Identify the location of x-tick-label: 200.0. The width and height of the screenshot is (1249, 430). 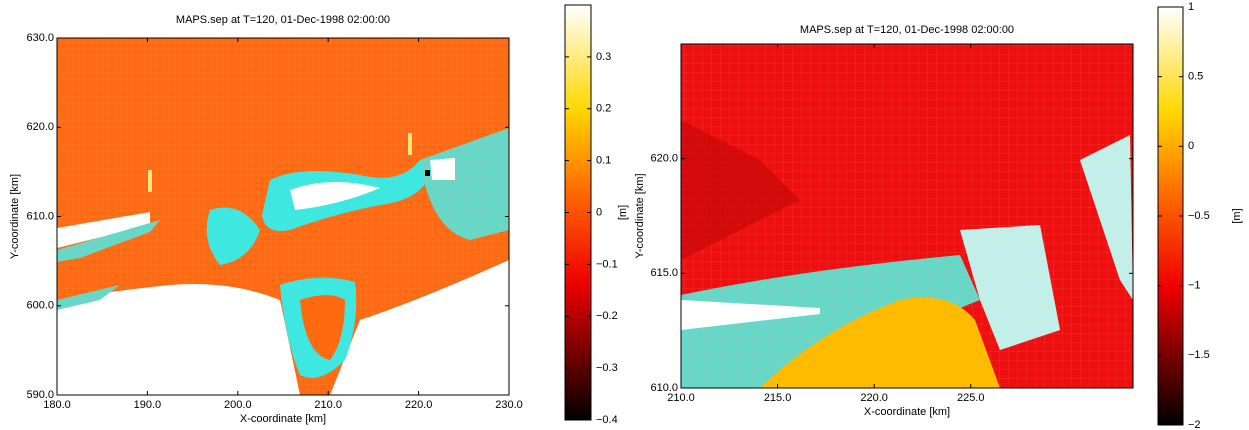
(238, 405).